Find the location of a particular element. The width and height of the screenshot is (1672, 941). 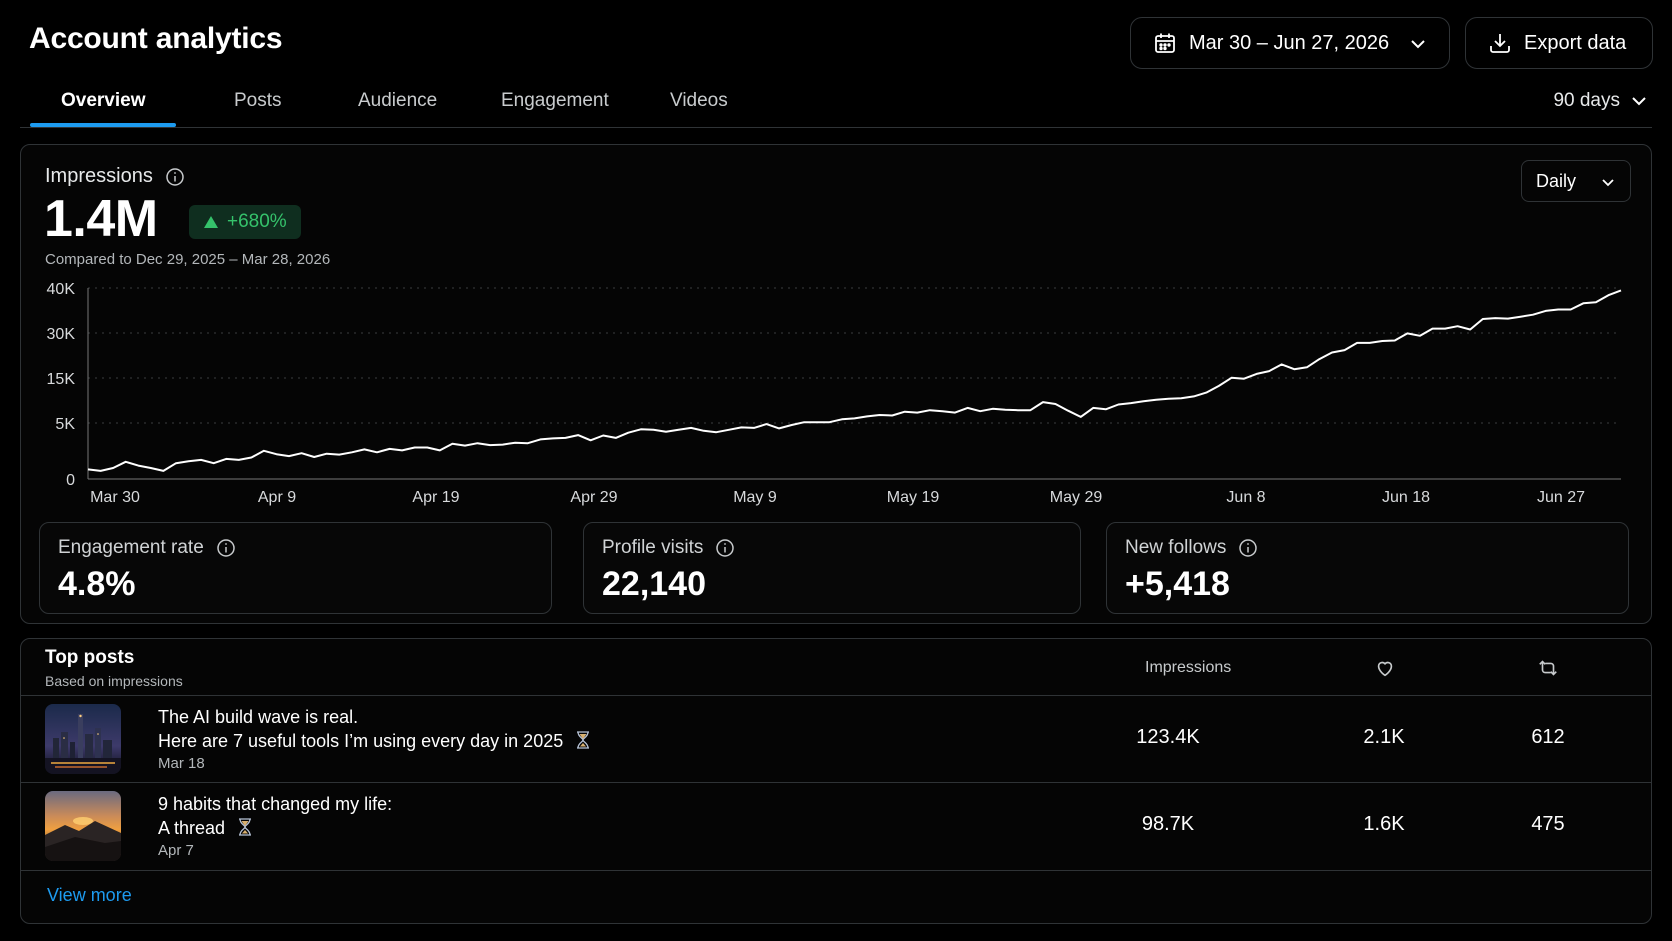

metric-value: +5,418 is located at coordinates (1177, 584).